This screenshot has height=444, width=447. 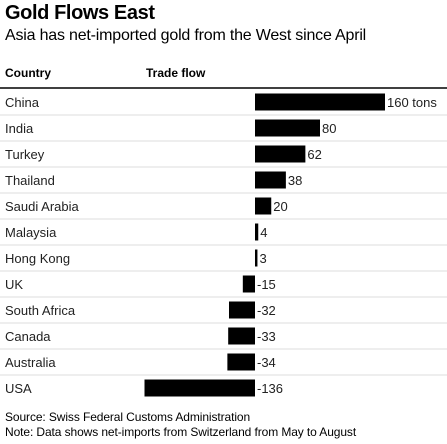 I want to click on category-label-hong-kong: Hong Kong, so click(x=37, y=258).